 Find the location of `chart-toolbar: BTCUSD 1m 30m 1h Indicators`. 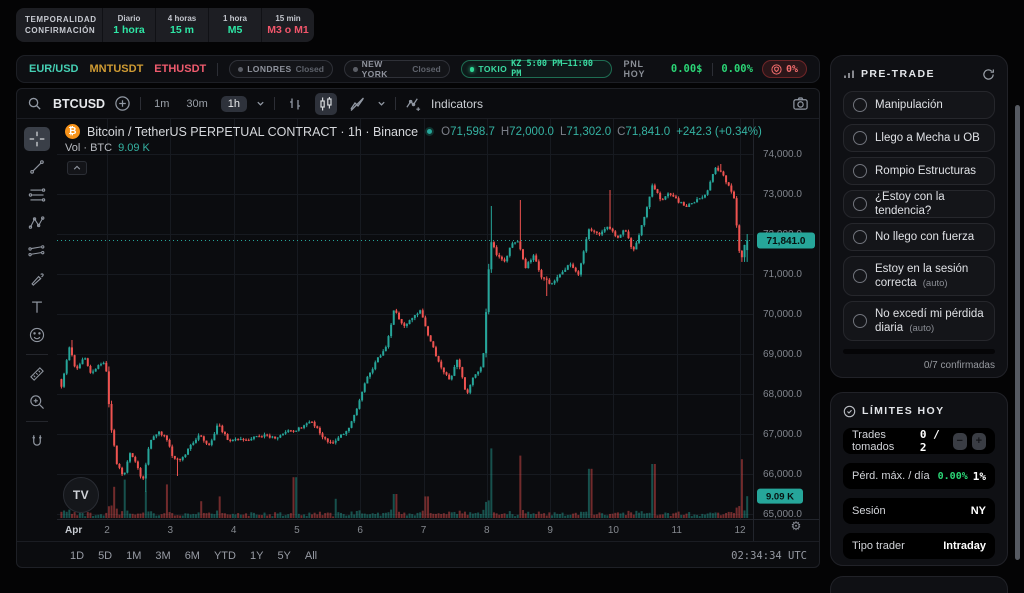

chart-toolbar: BTCUSD 1m 30m 1h Indicators is located at coordinates (418, 104).